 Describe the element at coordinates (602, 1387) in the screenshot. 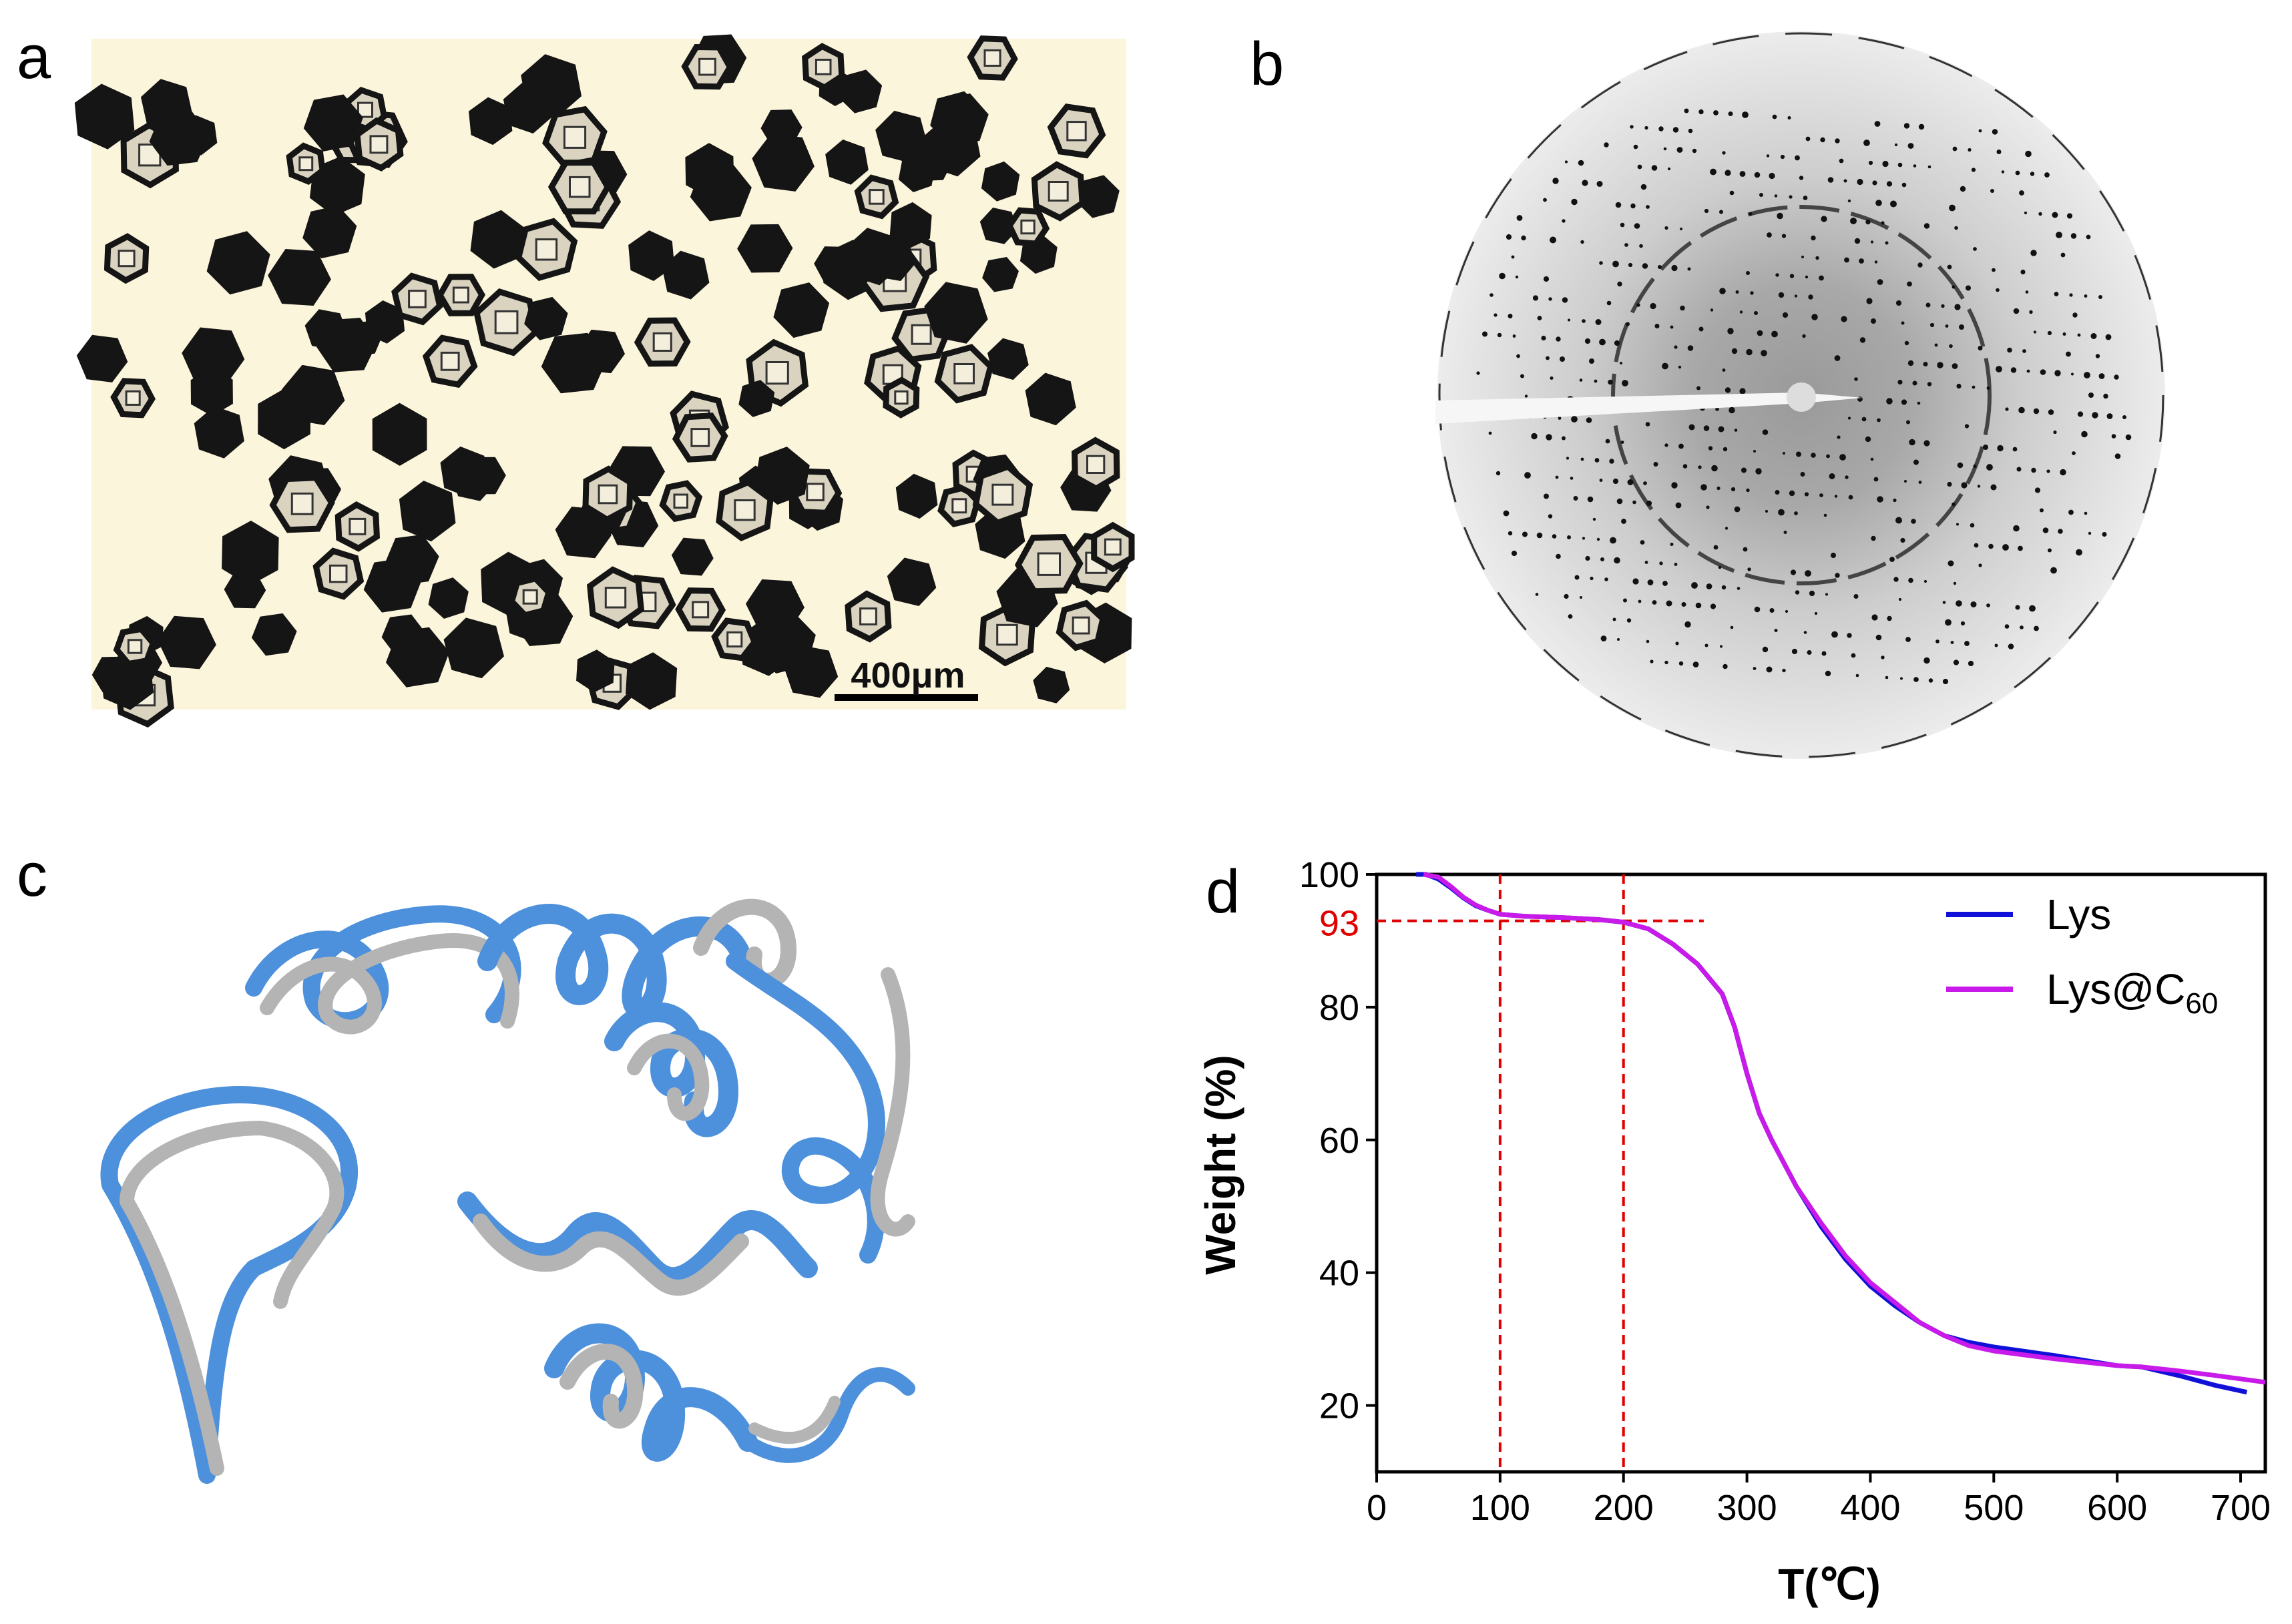

I see `ribbon-bottom-helix-grey` at that location.